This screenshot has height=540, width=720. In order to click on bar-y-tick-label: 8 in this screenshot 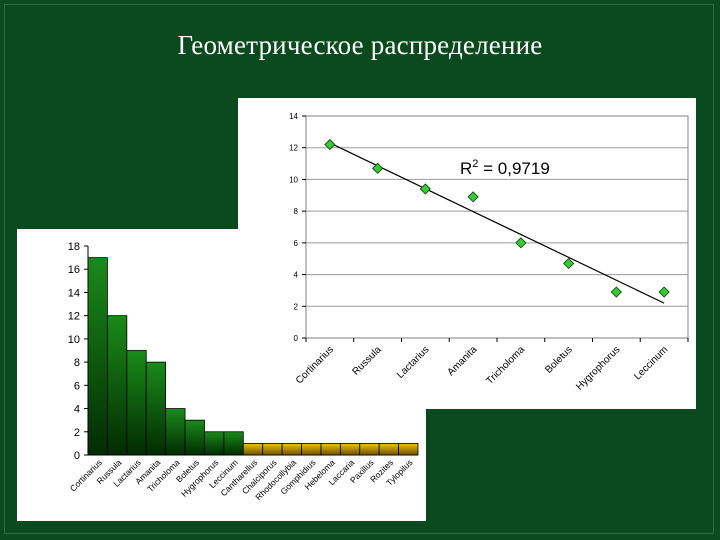, I will do `click(77, 363)`.